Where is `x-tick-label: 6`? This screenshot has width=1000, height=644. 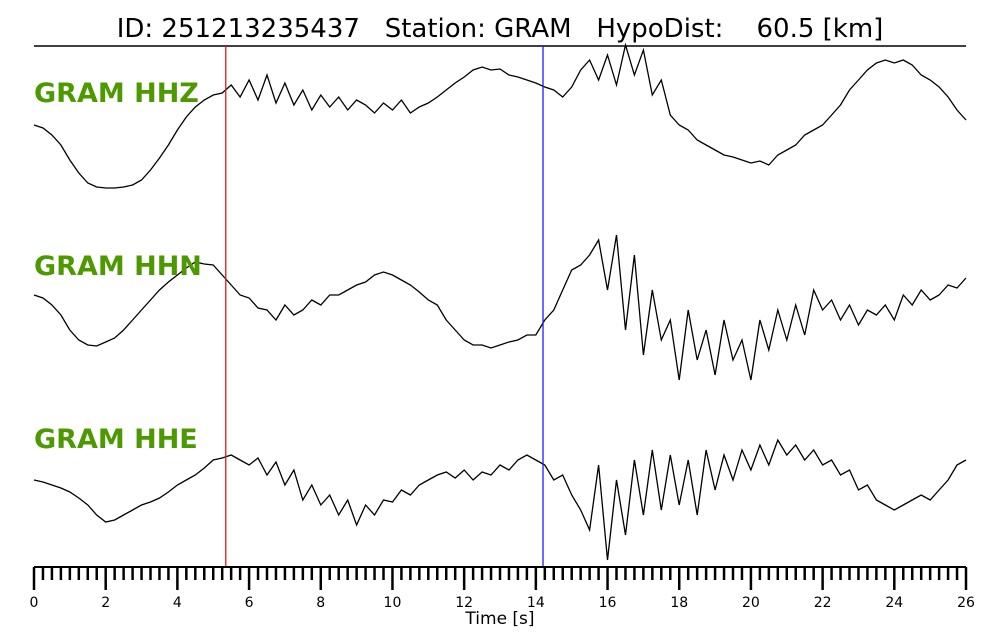 x-tick-label: 6 is located at coordinates (249, 603).